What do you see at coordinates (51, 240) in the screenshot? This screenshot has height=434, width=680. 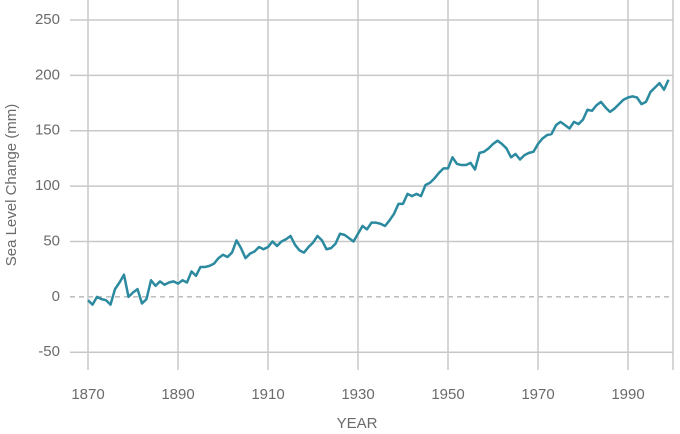 I see `y-tick-label: 50` at bounding box center [51, 240].